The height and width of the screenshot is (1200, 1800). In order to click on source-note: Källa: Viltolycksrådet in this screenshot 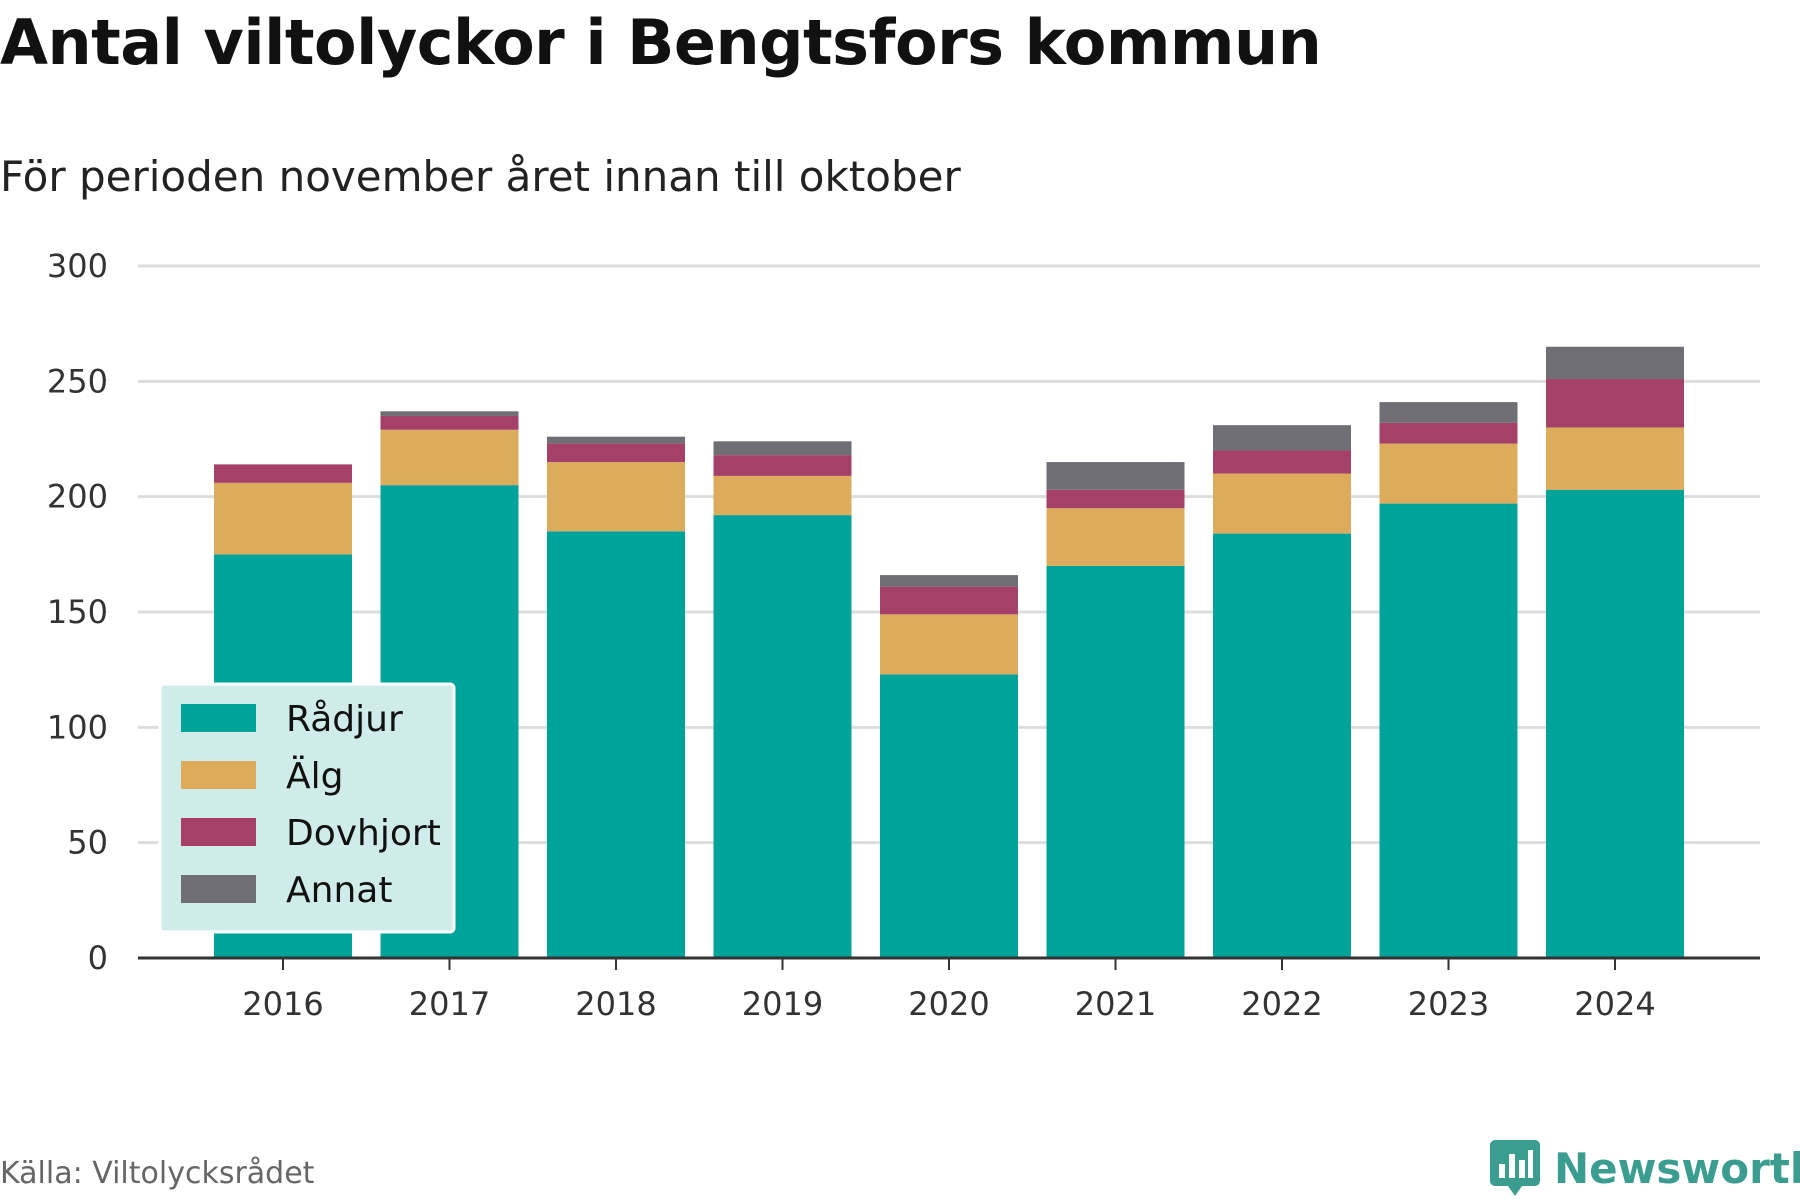, I will do `click(157, 1173)`.